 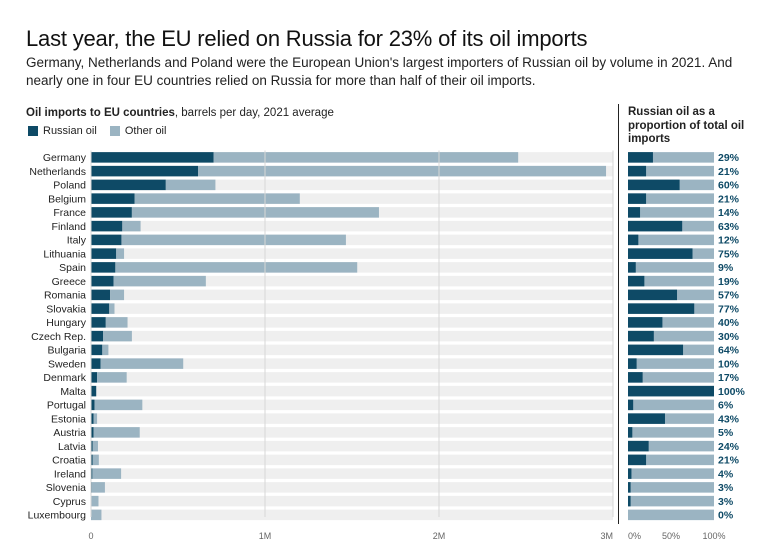 What do you see at coordinates (671, 487) in the screenshot?
I see `pct-track-slovenia` at bounding box center [671, 487].